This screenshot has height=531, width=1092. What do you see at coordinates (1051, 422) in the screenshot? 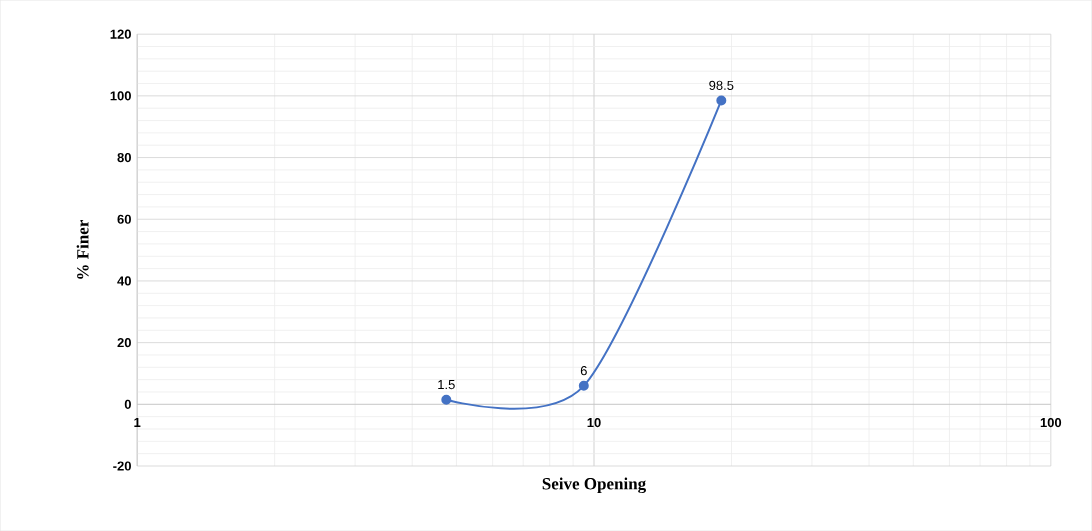
I see `x-tick-label: 100` at bounding box center [1051, 422].